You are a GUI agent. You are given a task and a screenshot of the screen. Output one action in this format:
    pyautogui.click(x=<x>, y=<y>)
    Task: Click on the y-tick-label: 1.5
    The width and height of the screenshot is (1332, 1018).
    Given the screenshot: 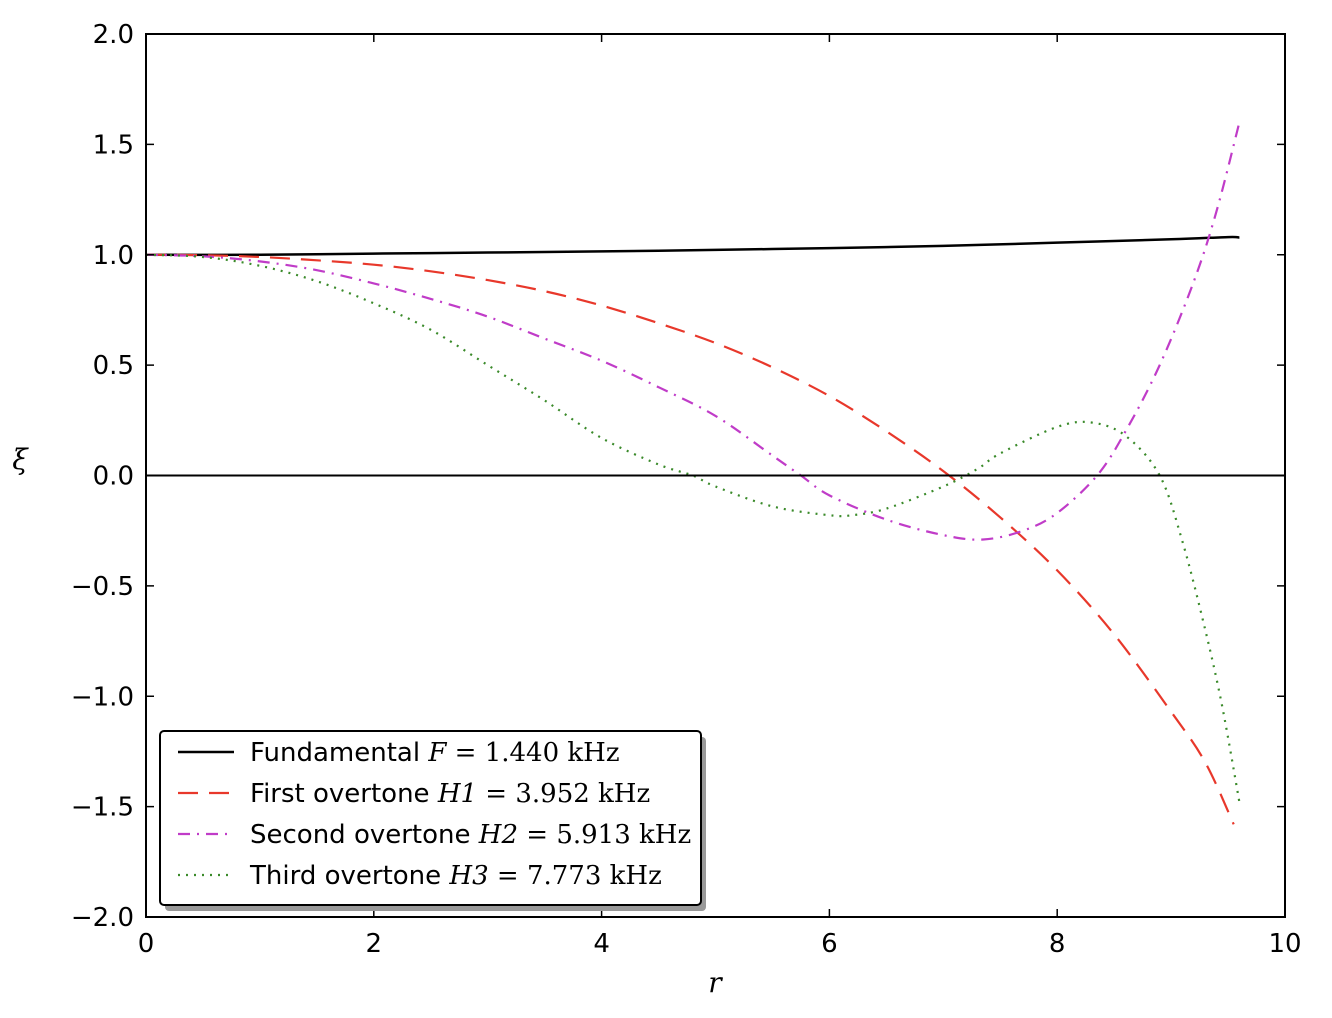 What is the action you would take?
    pyautogui.click(x=113, y=145)
    